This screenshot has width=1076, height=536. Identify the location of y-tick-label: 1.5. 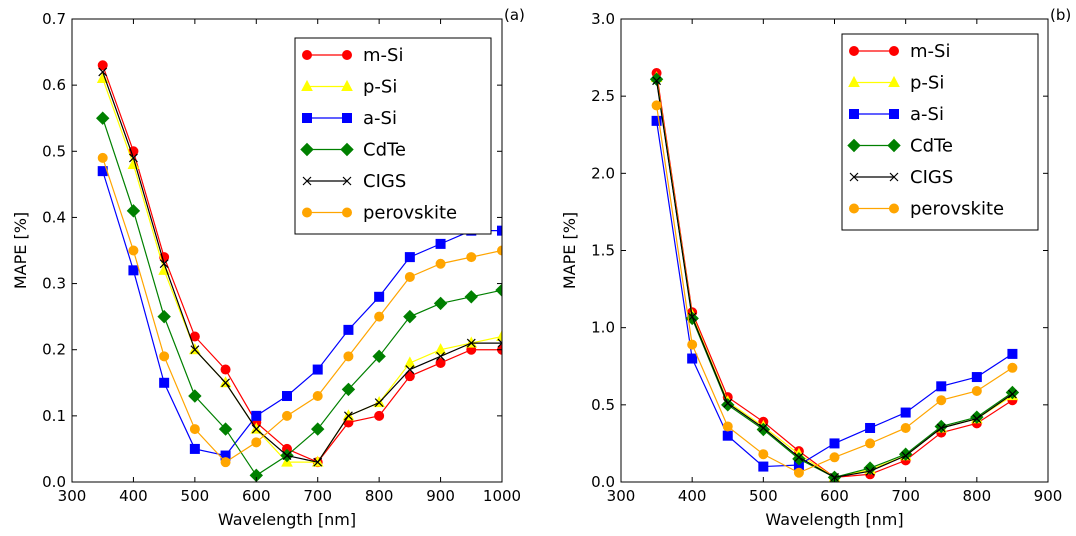
(603, 251).